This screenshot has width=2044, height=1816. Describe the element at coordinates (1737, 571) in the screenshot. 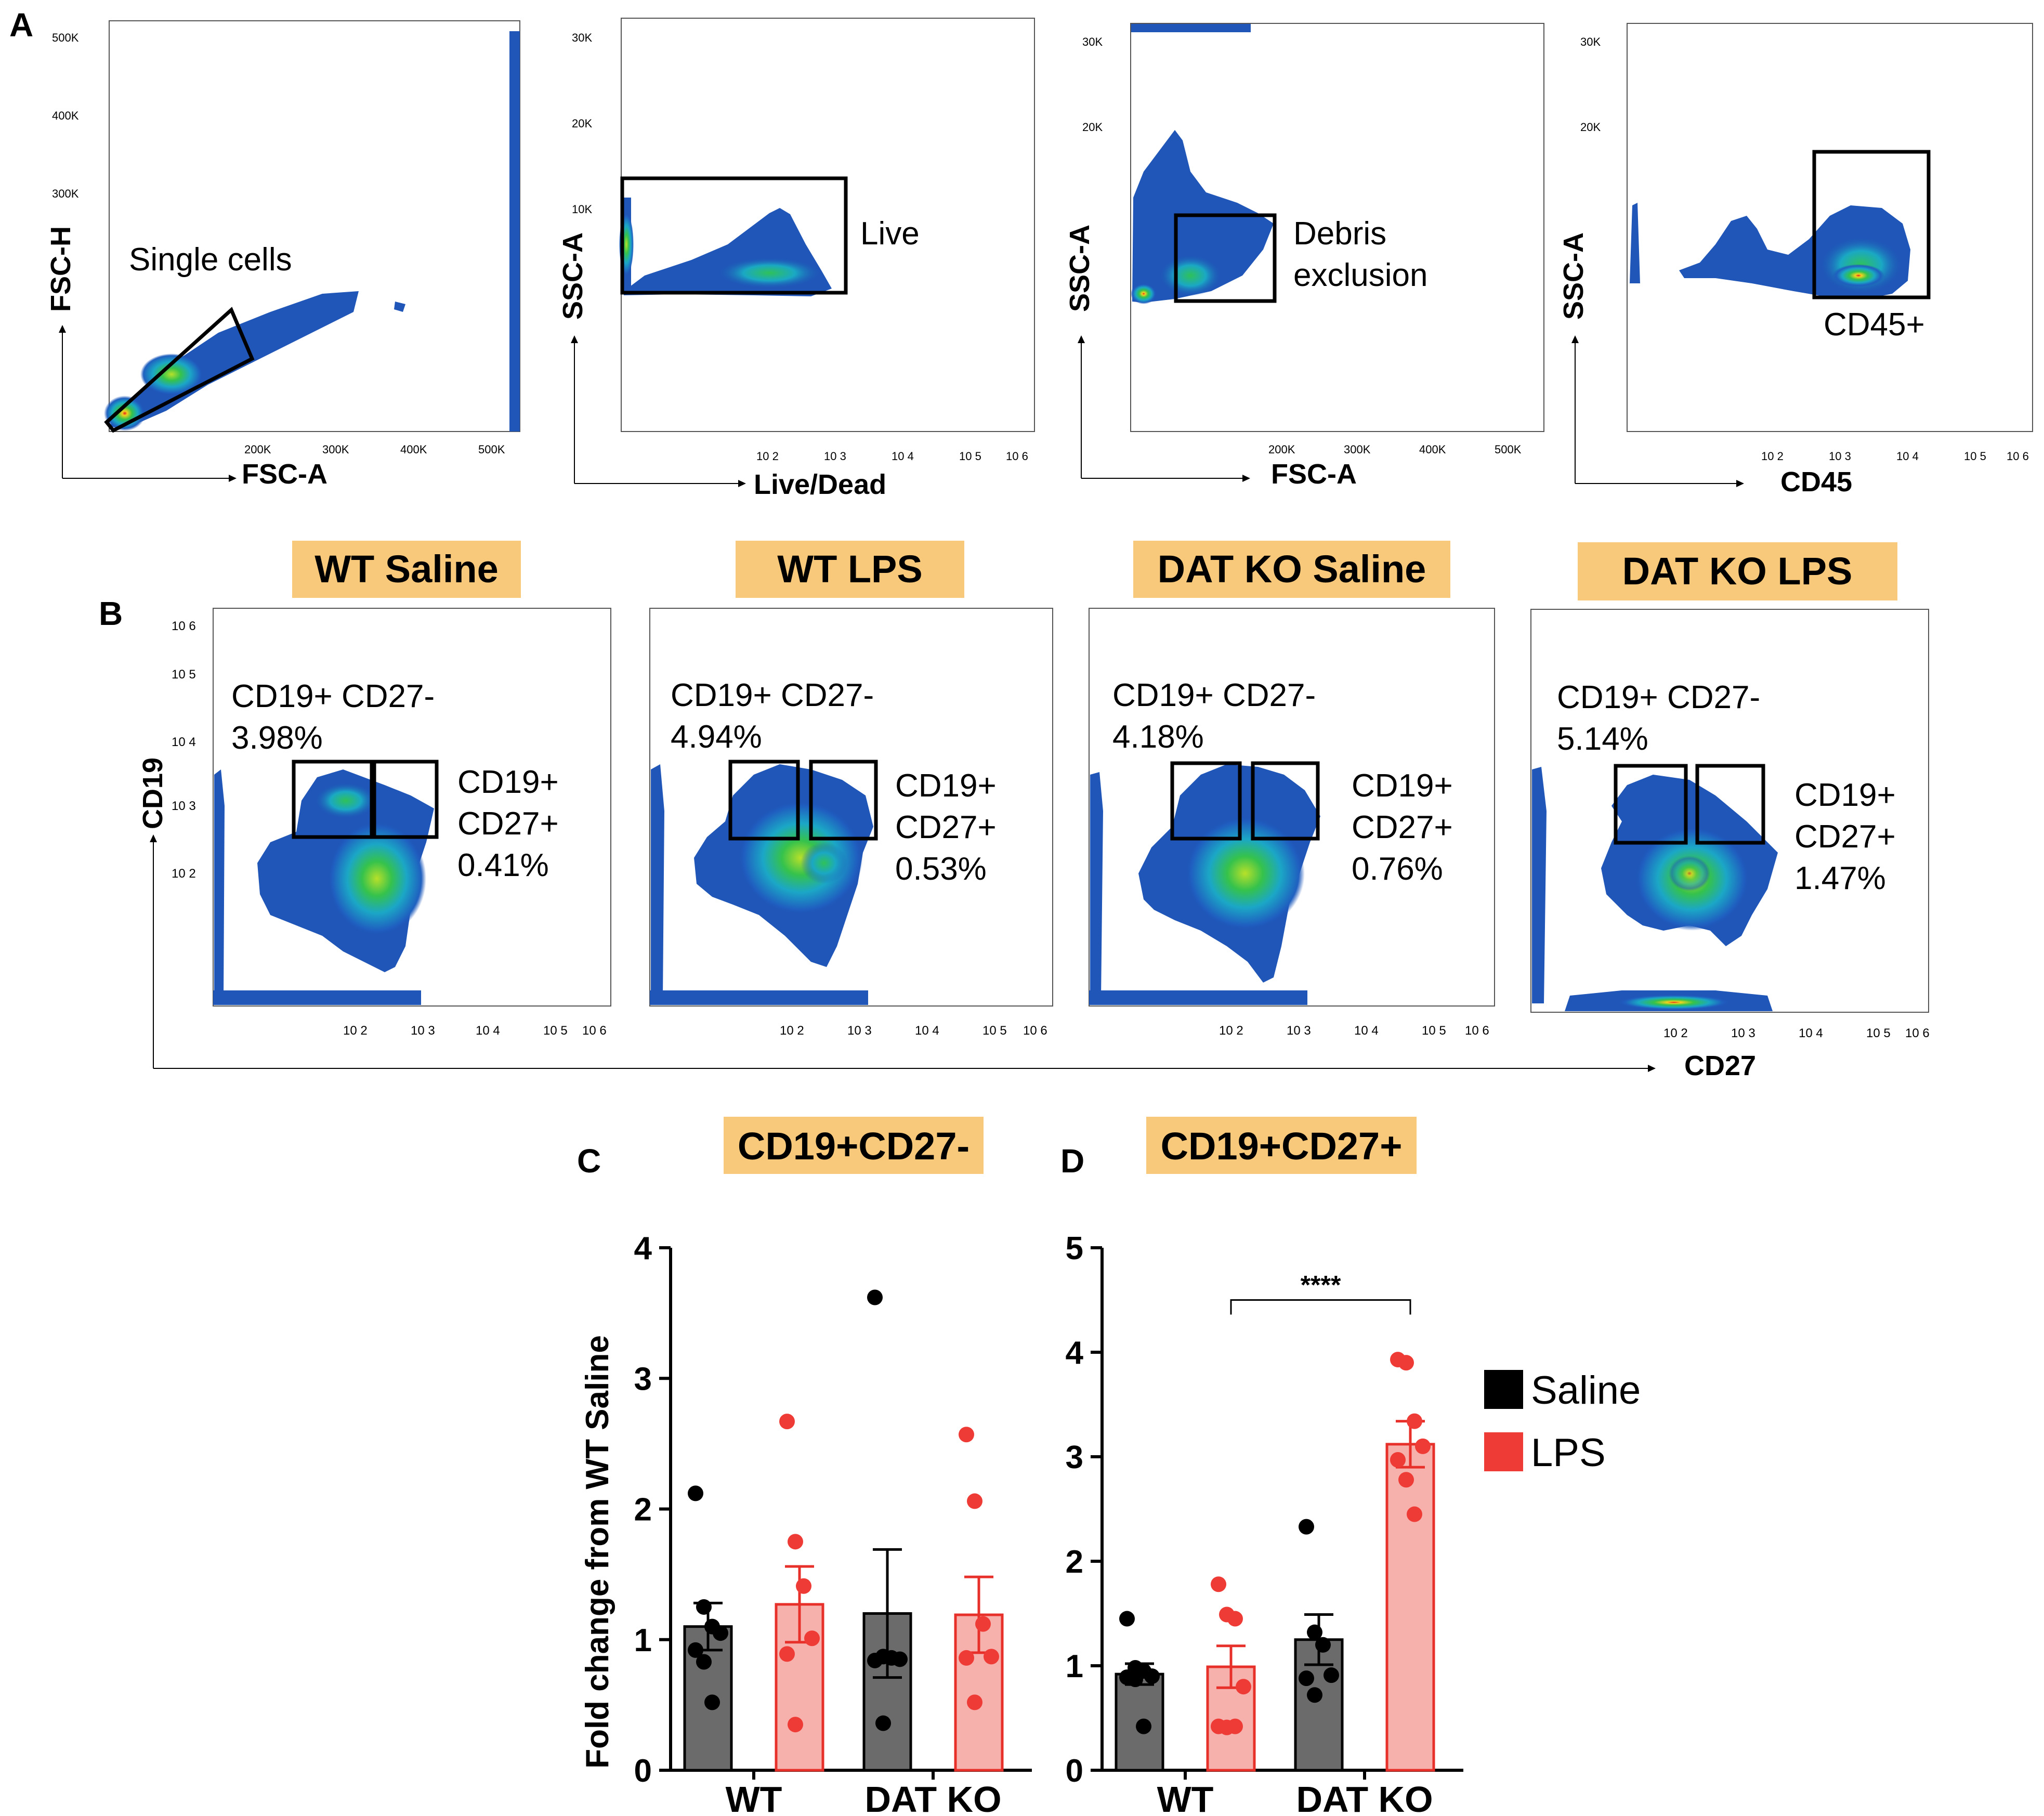

I see `header-dat-ko-lps: DAT KO LPS` at that location.